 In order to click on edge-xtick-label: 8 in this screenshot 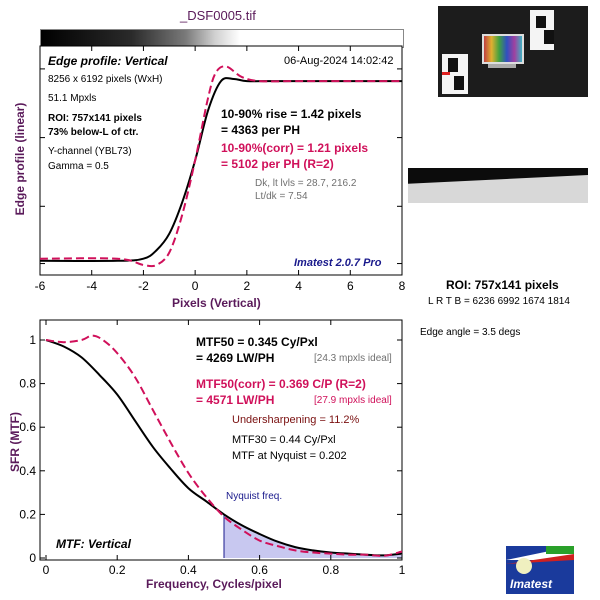, I will do `click(402, 286)`.